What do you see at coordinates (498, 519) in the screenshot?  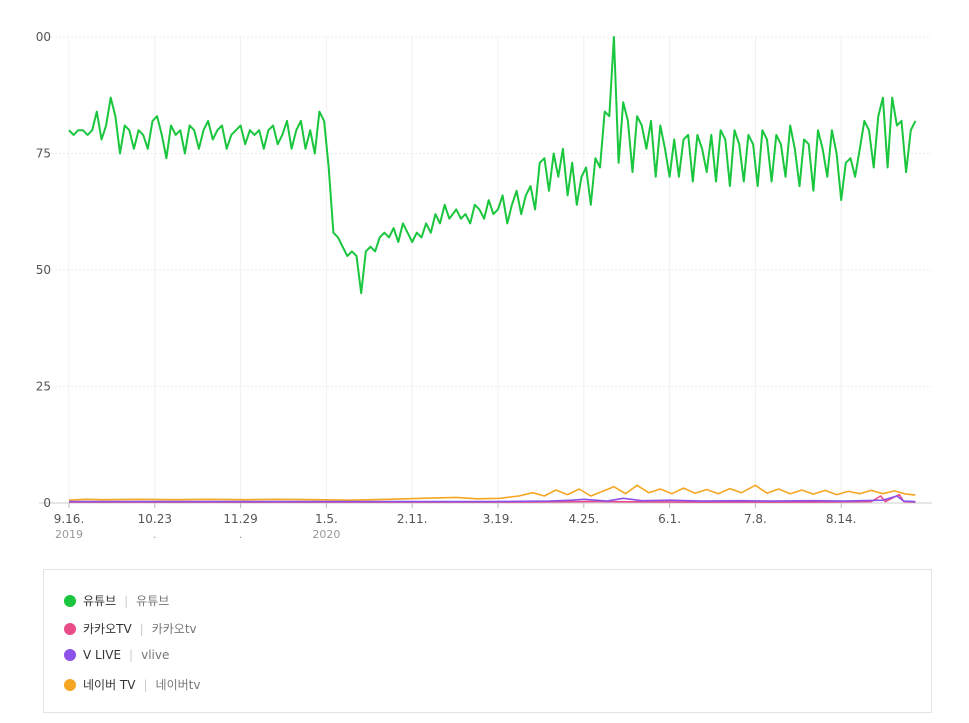 I see `x-tick-label: 3.19.` at bounding box center [498, 519].